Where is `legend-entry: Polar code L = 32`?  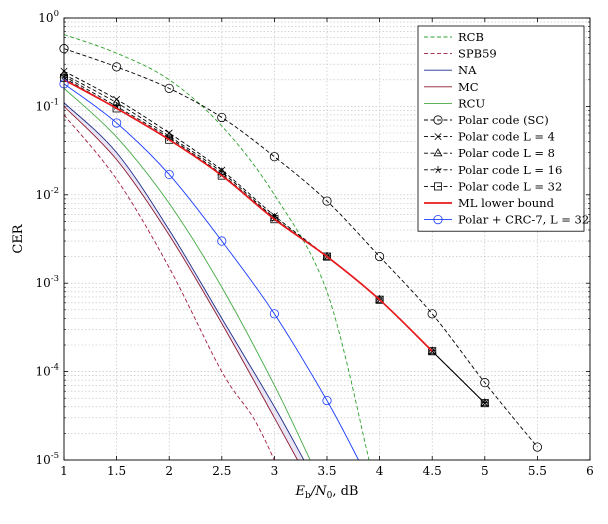
legend-entry: Polar code L = 32 is located at coordinates (493, 186).